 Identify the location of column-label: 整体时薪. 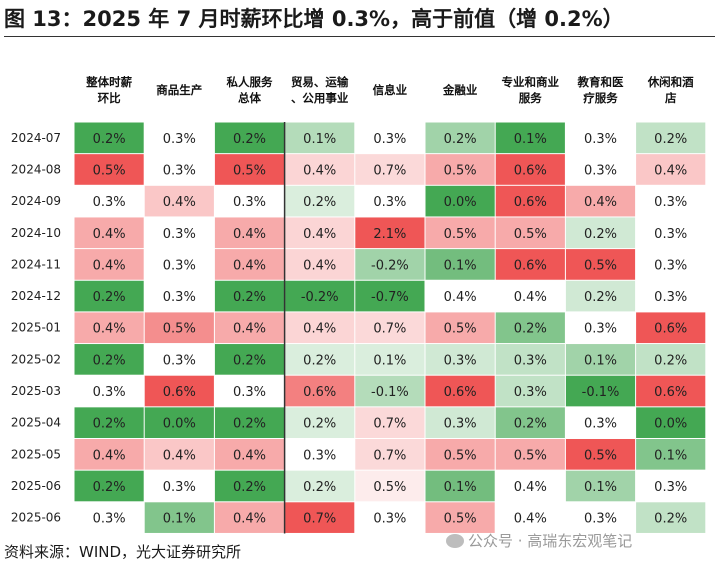
(108, 82).